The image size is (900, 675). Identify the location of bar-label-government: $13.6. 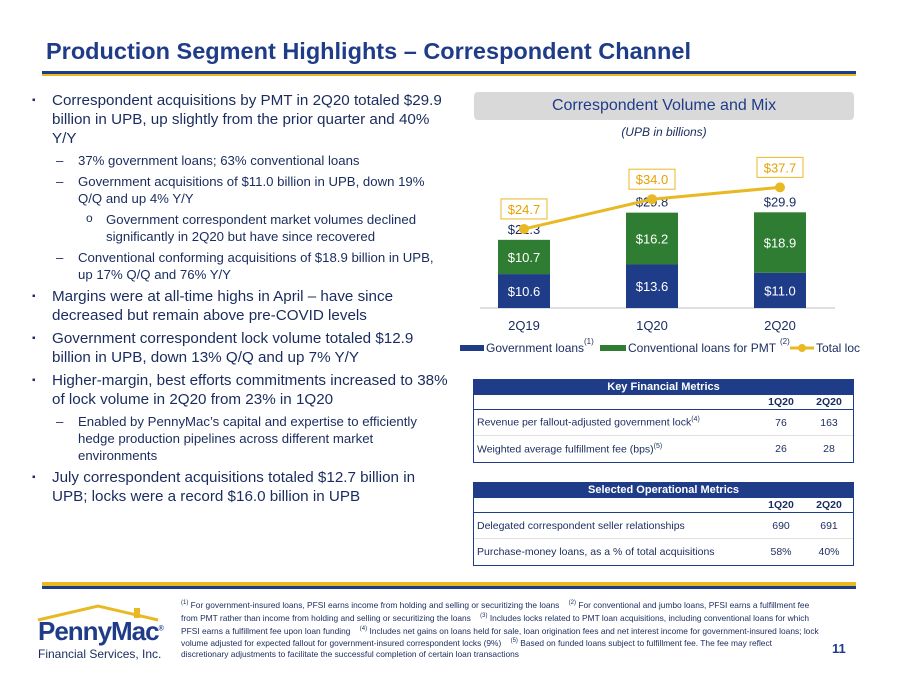
(652, 286).